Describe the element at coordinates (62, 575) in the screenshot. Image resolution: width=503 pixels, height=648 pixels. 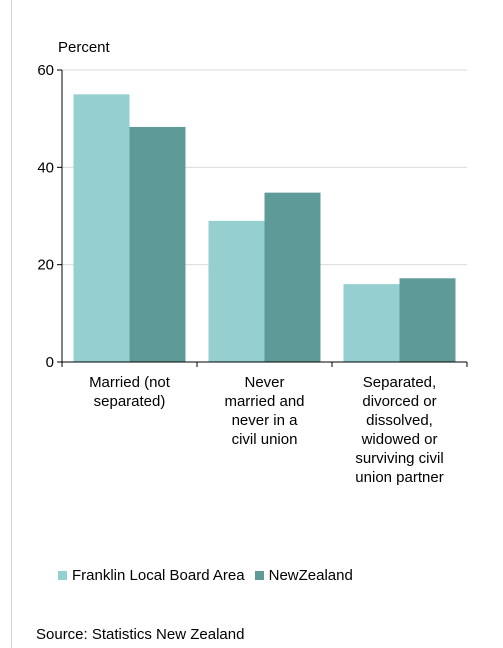
I see `legend-swatch-franklin` at that location.